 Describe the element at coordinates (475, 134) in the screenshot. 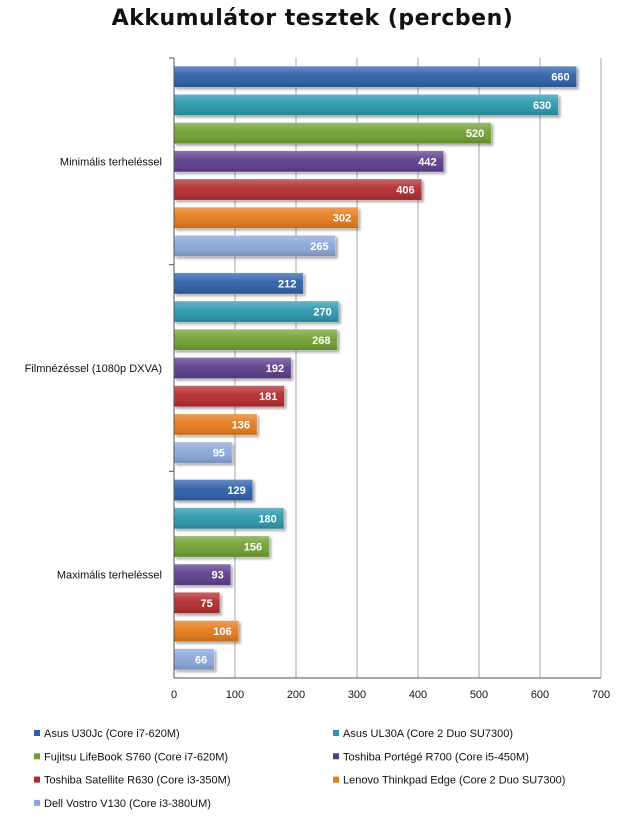

I see `bar-value-label: 520` at that location.